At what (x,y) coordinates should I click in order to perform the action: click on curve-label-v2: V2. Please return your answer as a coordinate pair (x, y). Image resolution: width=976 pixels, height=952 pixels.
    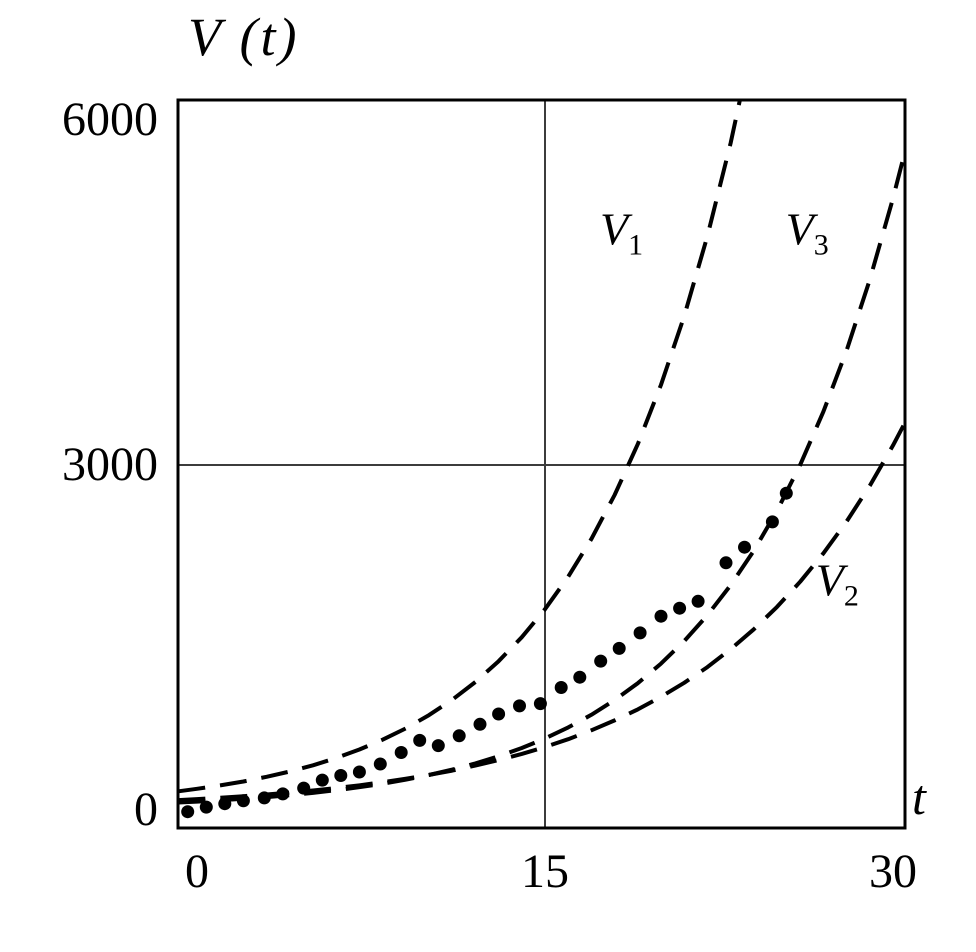
    Looking at the image, I should click on (837, 583).